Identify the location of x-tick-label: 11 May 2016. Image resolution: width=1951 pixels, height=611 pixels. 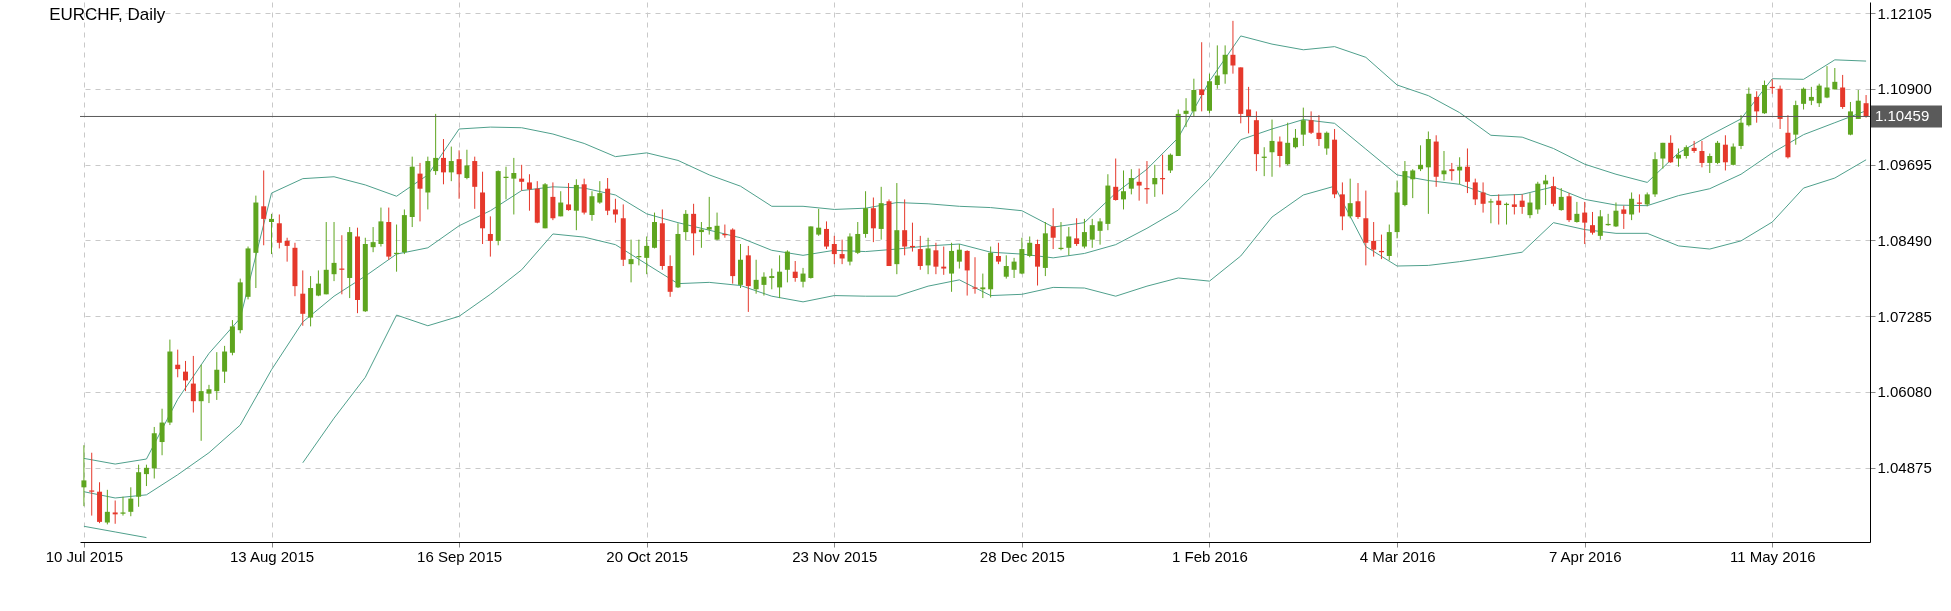
(1772, 556).